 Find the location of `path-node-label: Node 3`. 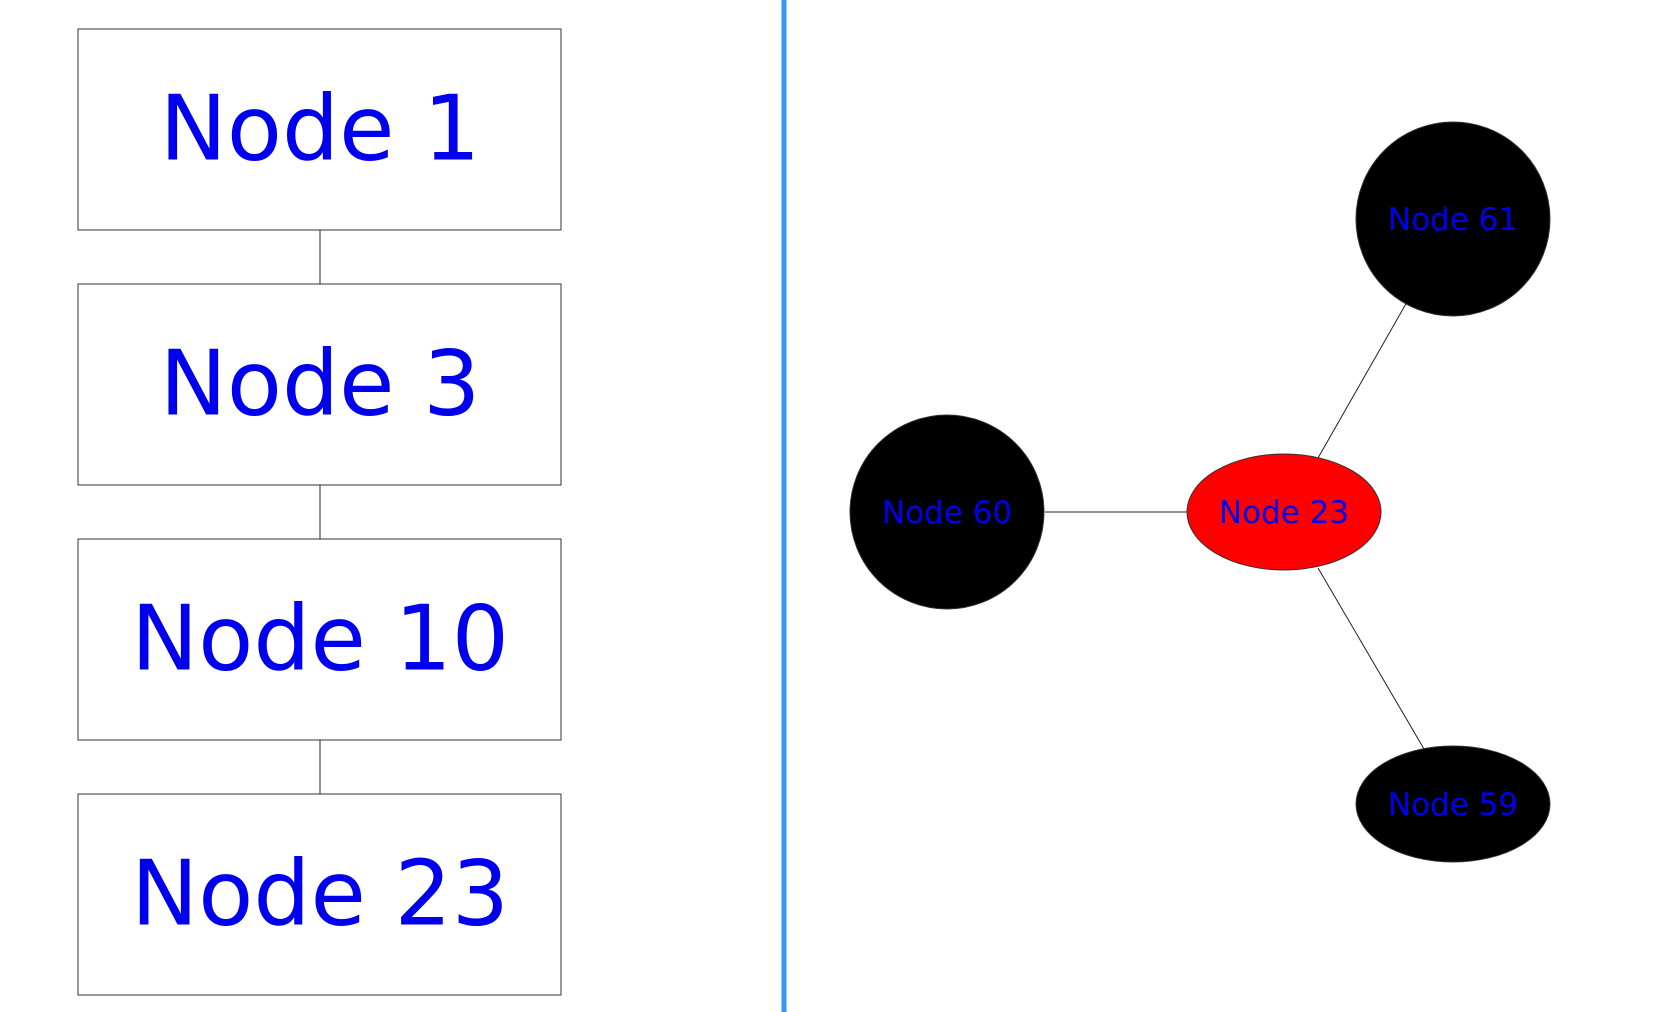

path-node-label: Node 3 is located at coordinates (320, 384).